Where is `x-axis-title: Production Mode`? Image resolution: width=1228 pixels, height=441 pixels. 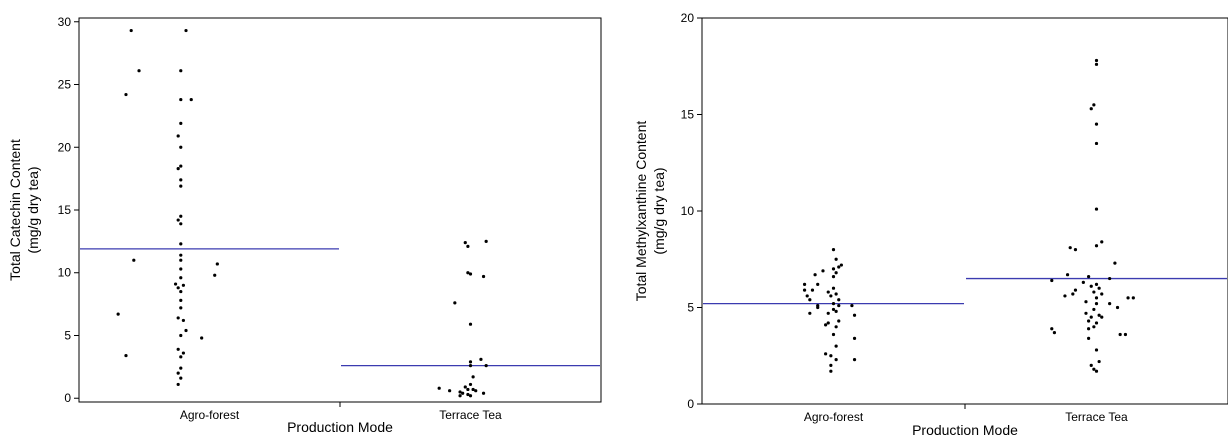
x-axis-title: Production Mode is located at coordinates (340, 427).